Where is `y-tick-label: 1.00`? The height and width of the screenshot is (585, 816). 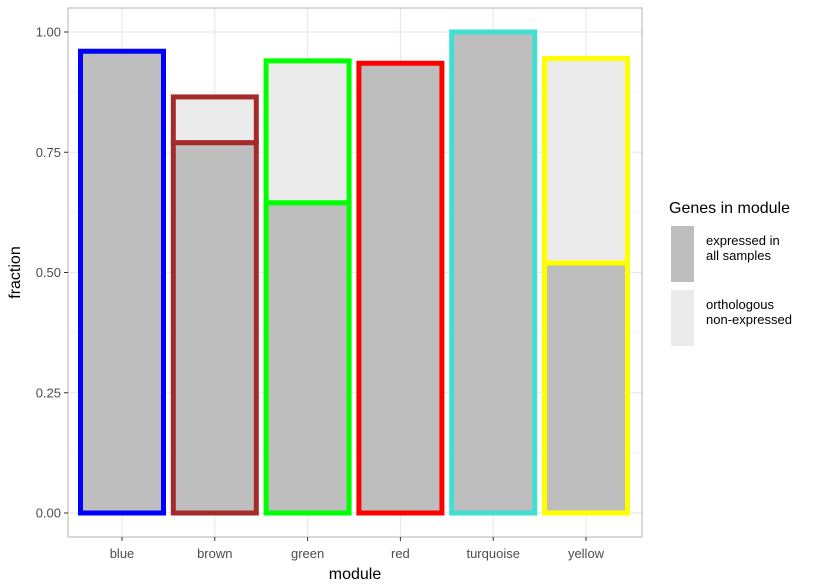
y-tick-label: 1.00 is located at coordinates (48, 32).